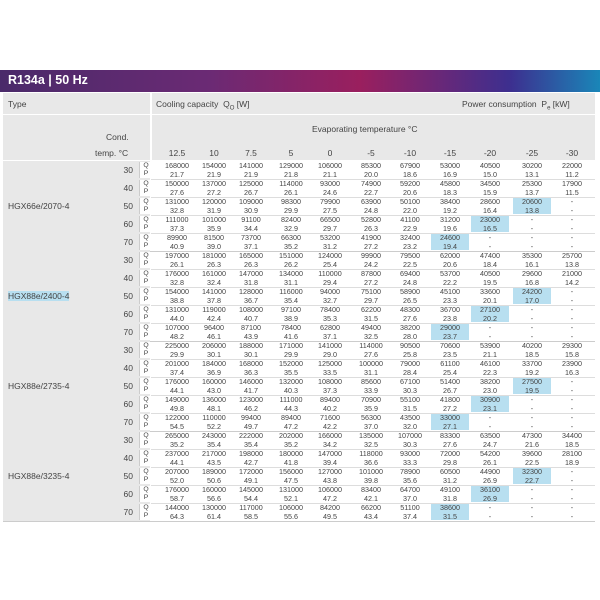  What do you see at coordinates (410, 327) in the screenshot?
I see `cooling-value: 38200` at bounding box center [410, 327].